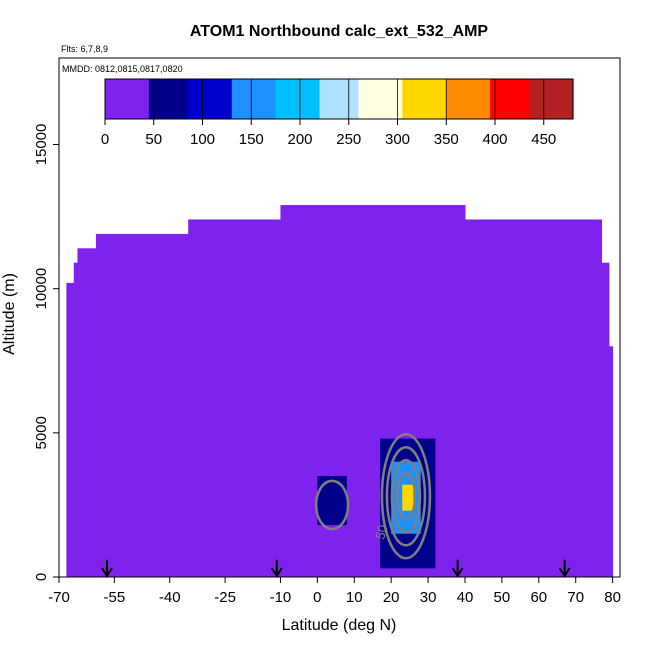 The width and height of the screenshot is (650, 650). What do you see at coordinates (381, 532) in the screenshot?
I see `contour-label: 50` at bounding box center [381, 532].